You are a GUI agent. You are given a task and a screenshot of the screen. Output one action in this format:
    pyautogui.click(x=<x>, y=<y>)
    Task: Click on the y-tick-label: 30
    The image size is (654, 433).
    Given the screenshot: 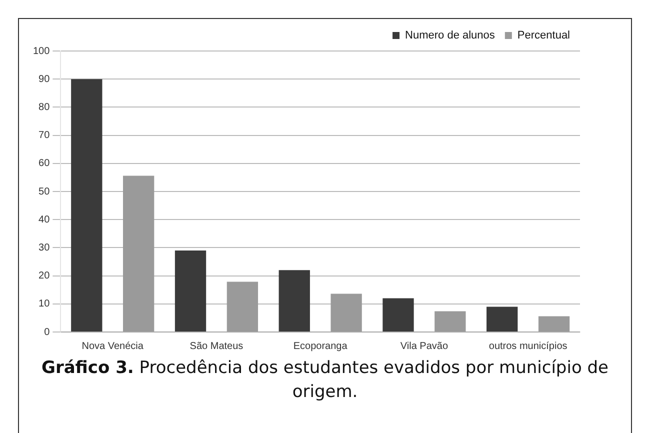 What is the action you would take?
    pyautogui.click(x=44, y=248)
    